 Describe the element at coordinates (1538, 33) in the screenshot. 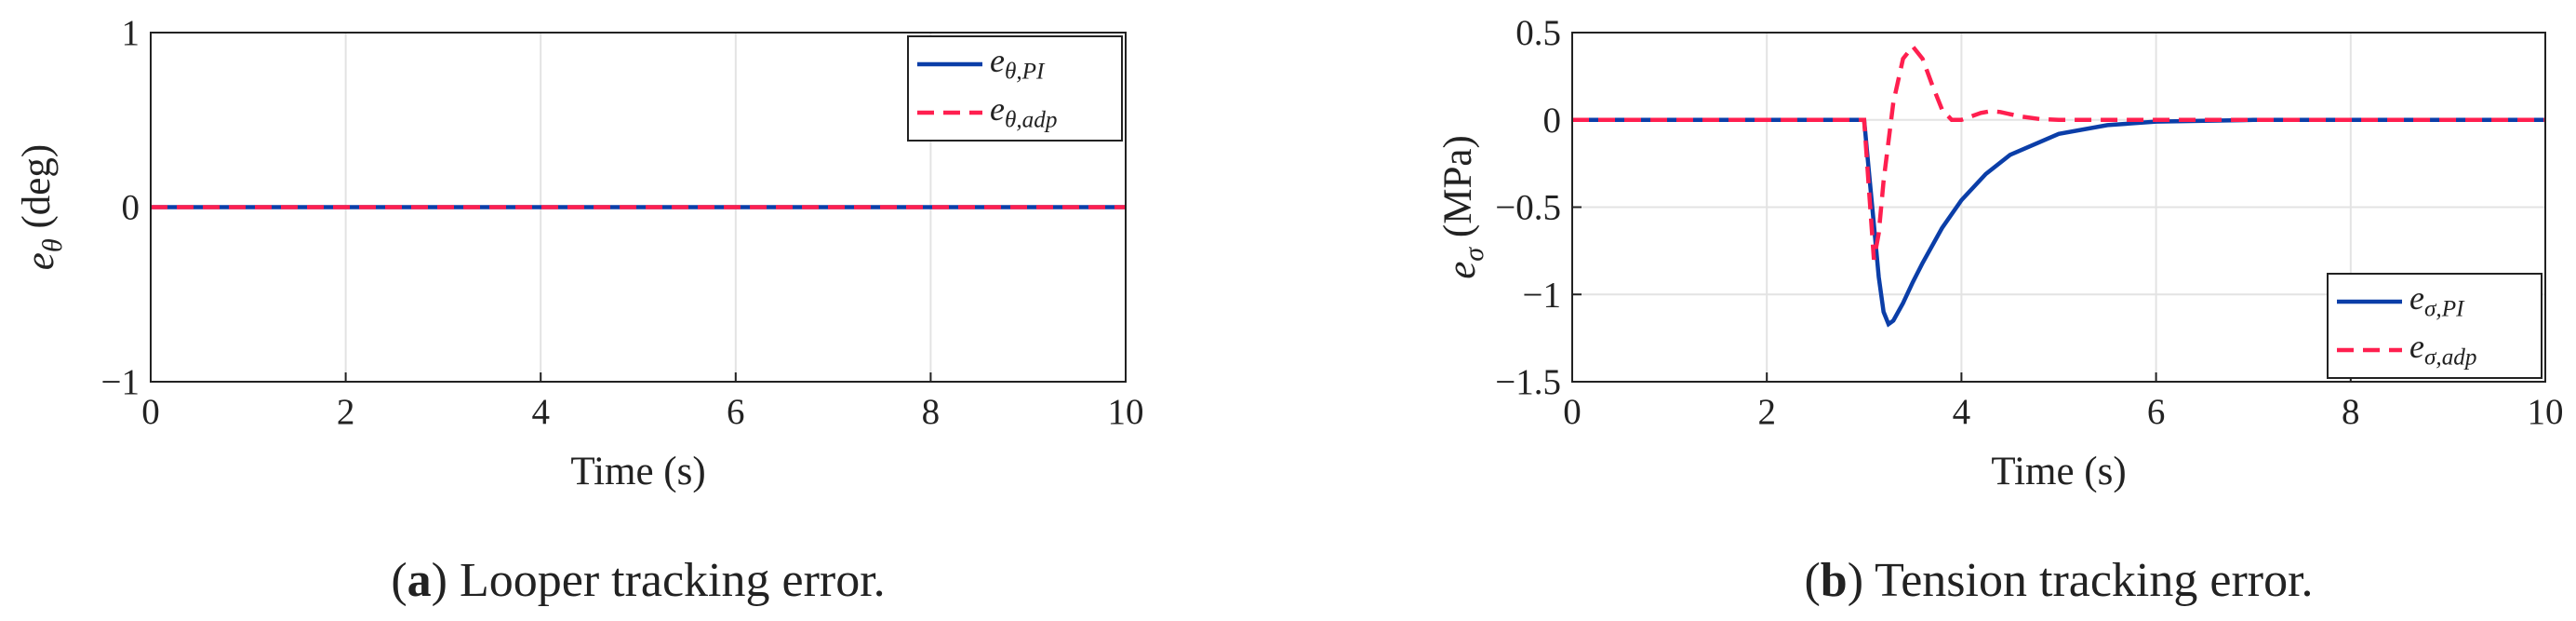

I see `y-tick-label: 0.5` at that location.